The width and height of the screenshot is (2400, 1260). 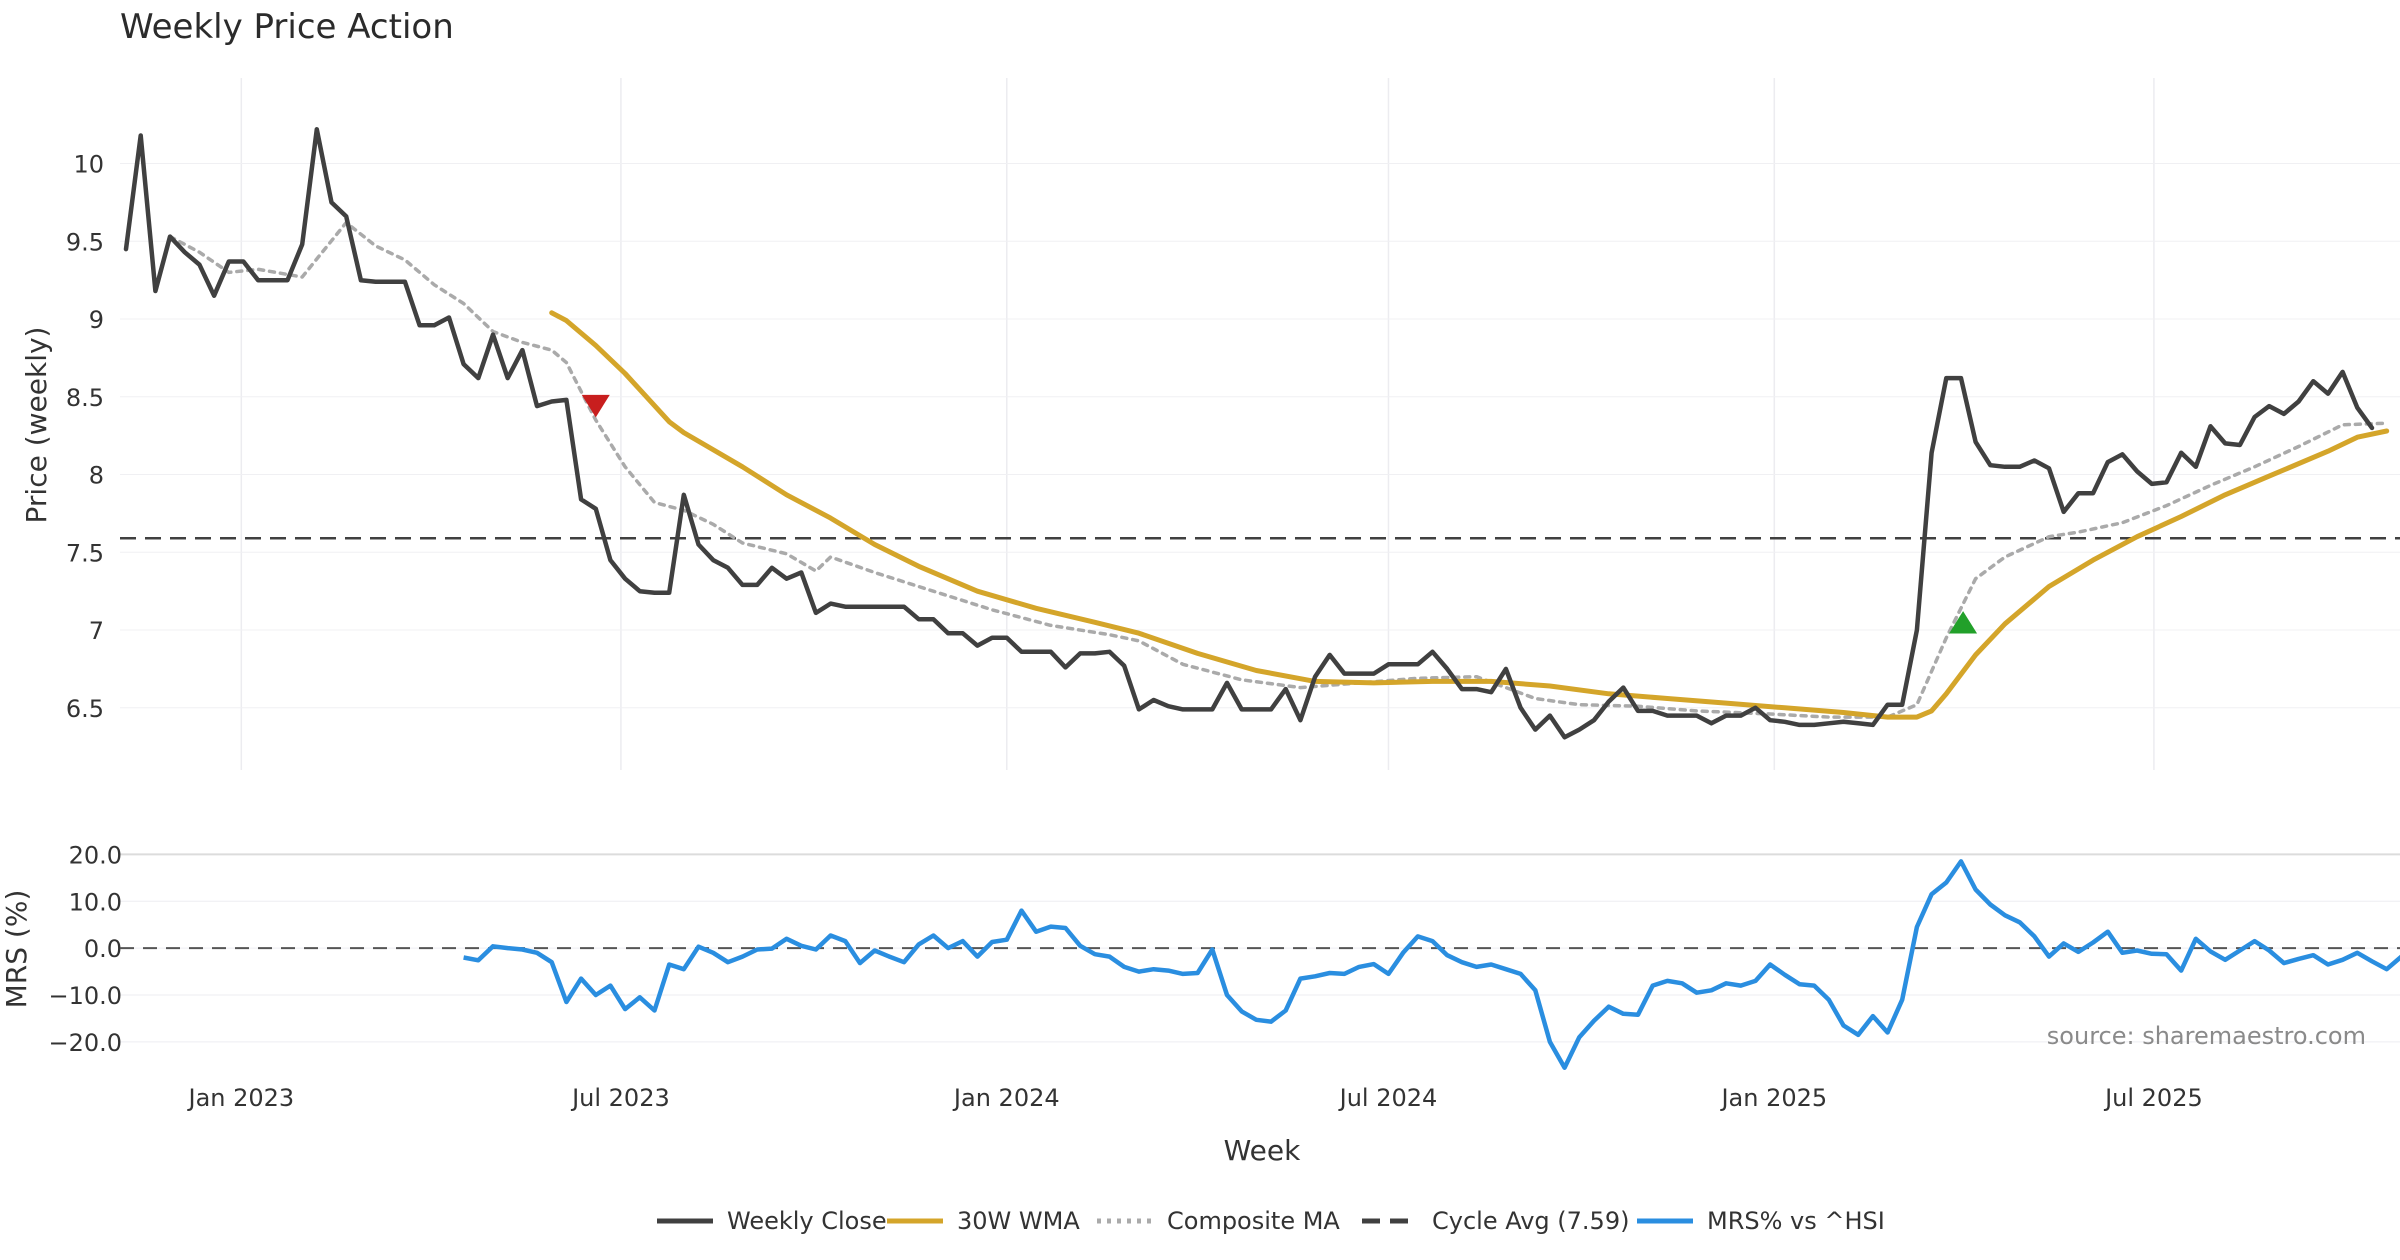 What do you see at coordinates (16, 949) in the screenshot?
I see `mrs-y-axis-label: MRS (%)` at bounding box center [16, 949].